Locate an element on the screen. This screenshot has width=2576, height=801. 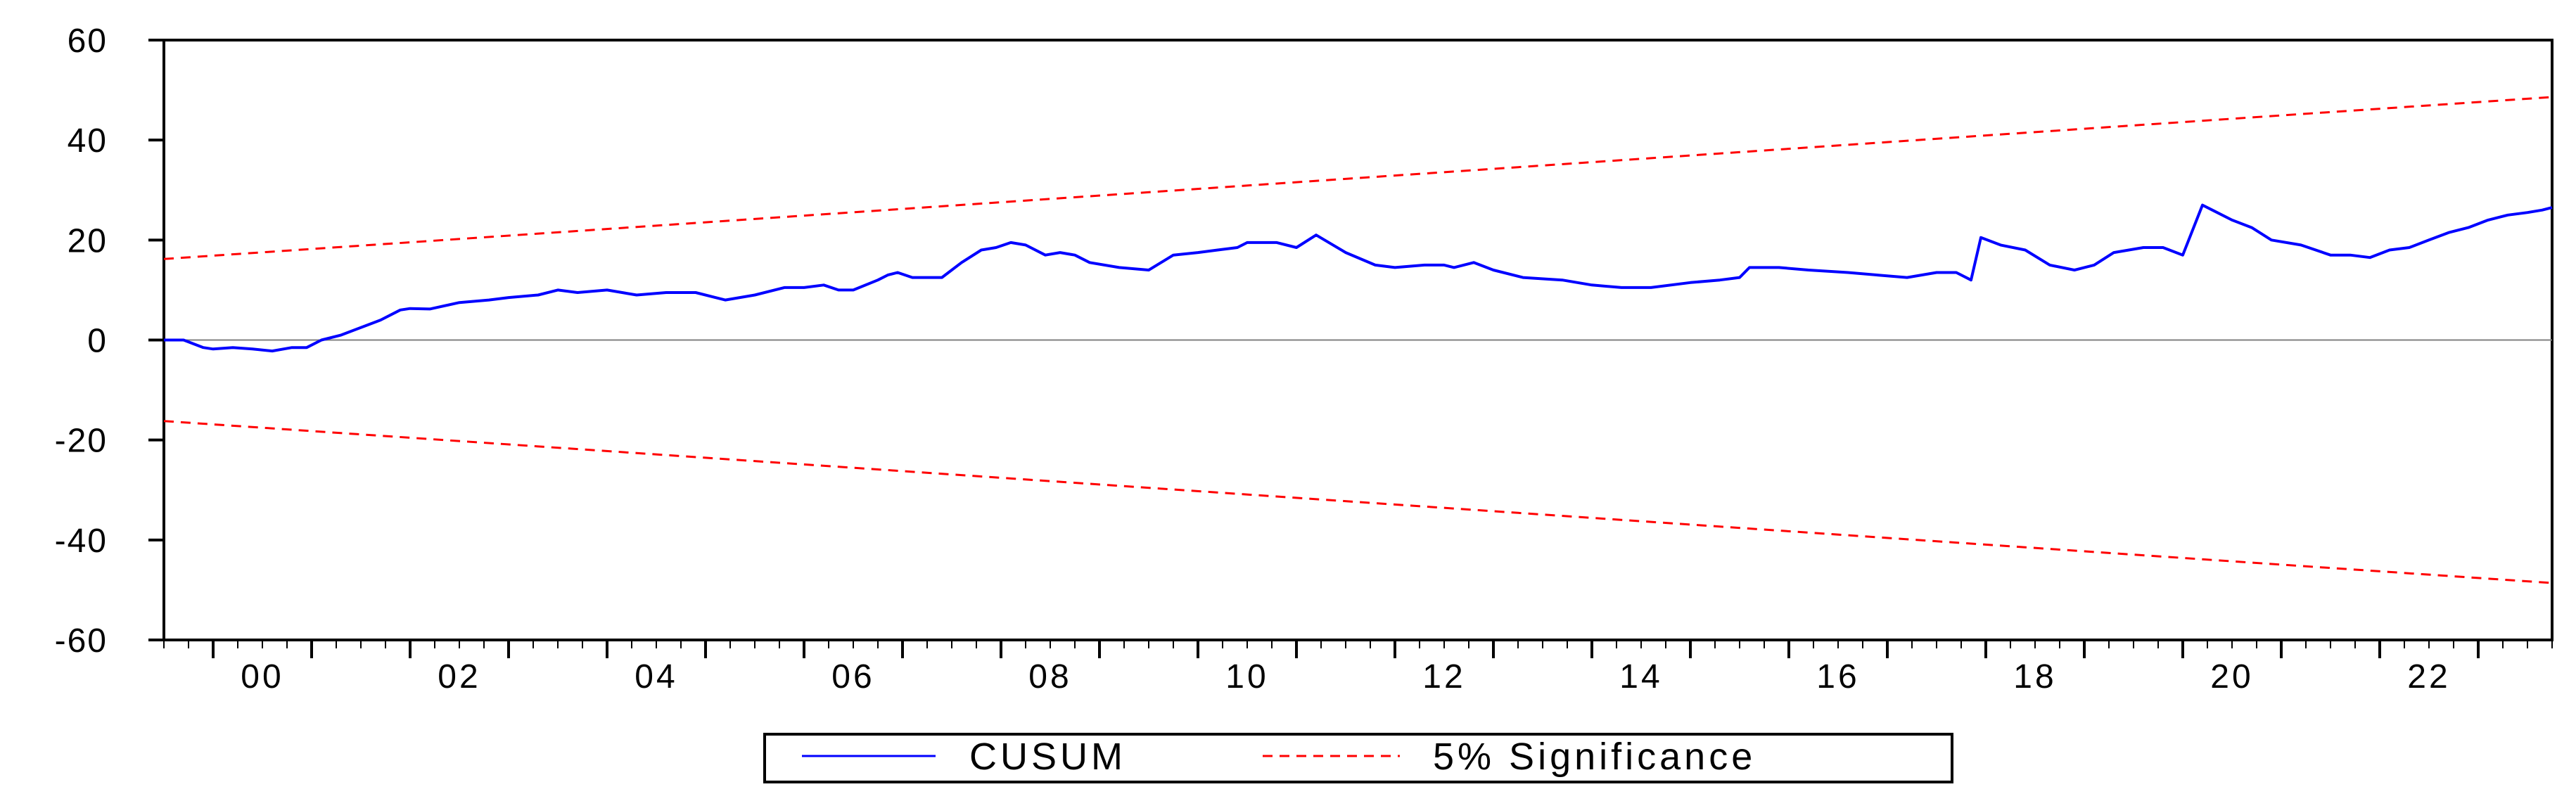
legend-box is located at coordinates (1358, 758).